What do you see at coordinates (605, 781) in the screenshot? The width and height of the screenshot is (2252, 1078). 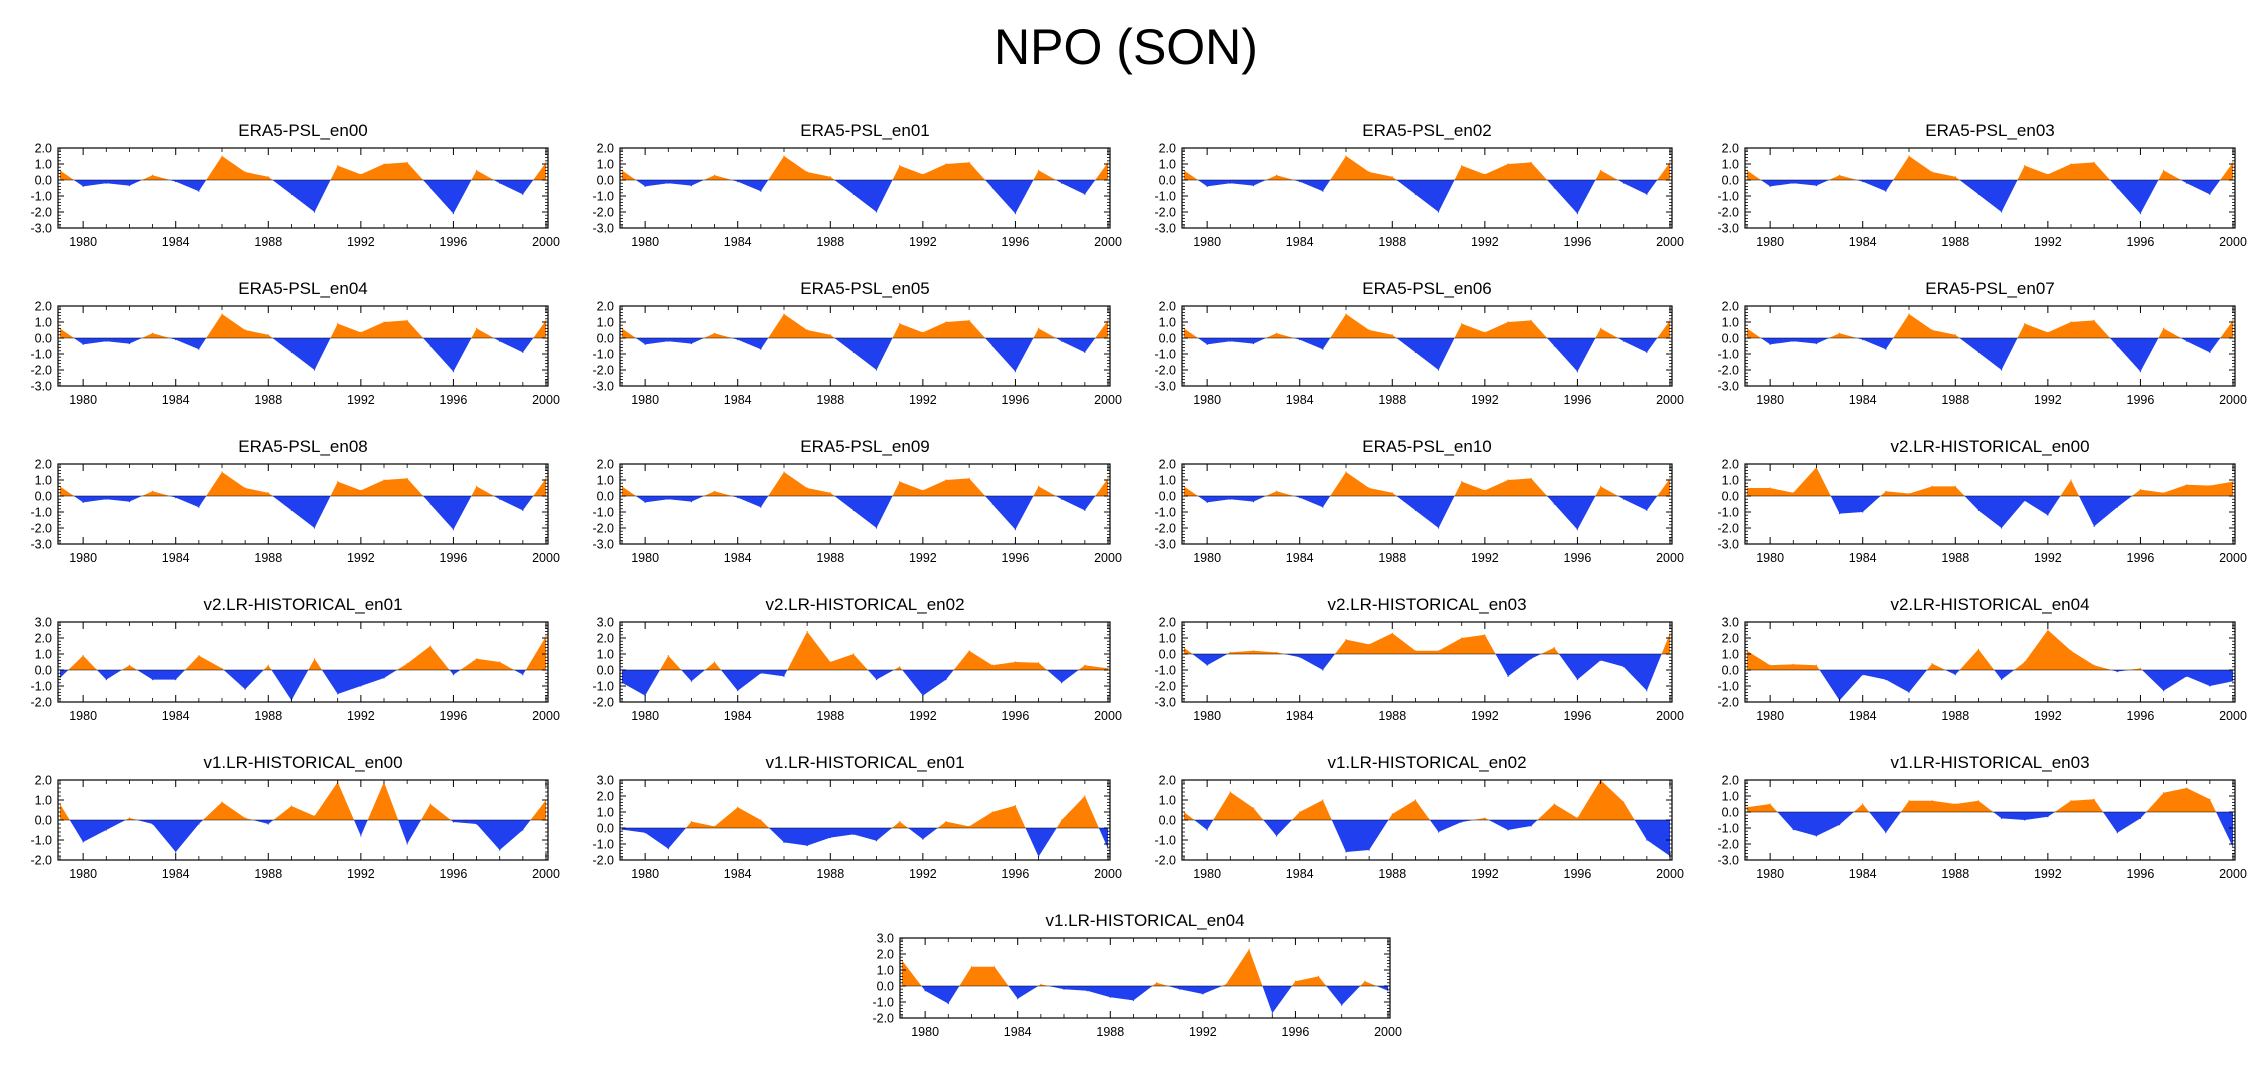 I see `y-tick-label: 3.0` at bounding box center [605, 781].